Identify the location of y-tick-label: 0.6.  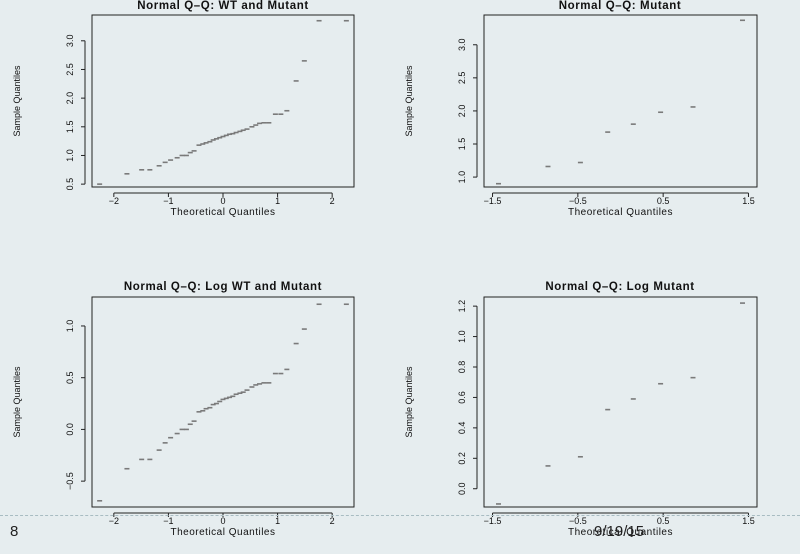
(462, 397).